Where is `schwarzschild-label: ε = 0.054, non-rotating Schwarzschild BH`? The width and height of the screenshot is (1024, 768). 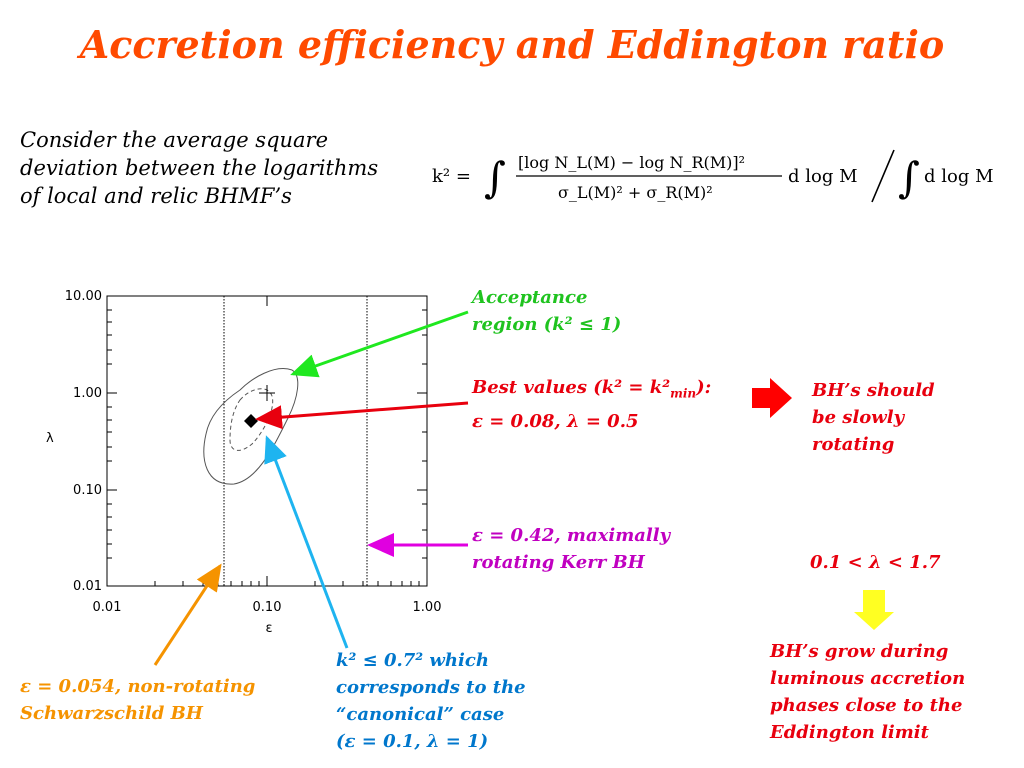 schwarzschild-label: ε = 0.054, non-rotating Schwarzschild BH is located at coordinates (138, 700).